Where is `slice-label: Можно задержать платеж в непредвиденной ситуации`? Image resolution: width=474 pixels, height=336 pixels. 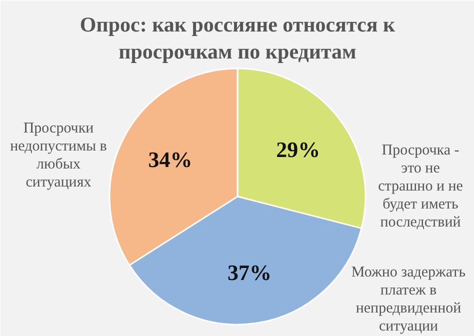
slice-label: Можно задержать платеж в непредвиденной ситуации is located at coordinates (408, 299).